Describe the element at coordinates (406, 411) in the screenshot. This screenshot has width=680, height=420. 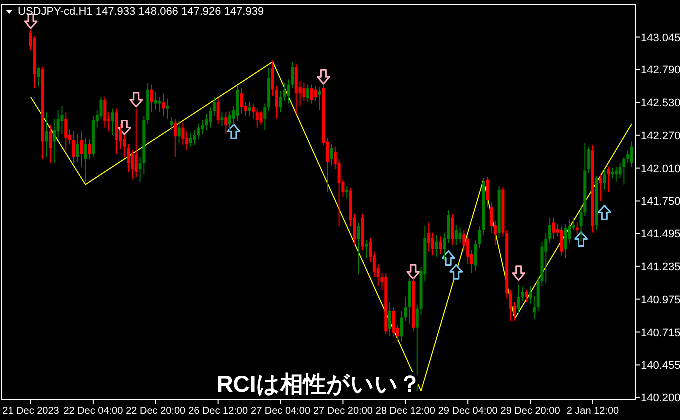
I see `x-tick-label: 28 Dec 12:00` at that location.